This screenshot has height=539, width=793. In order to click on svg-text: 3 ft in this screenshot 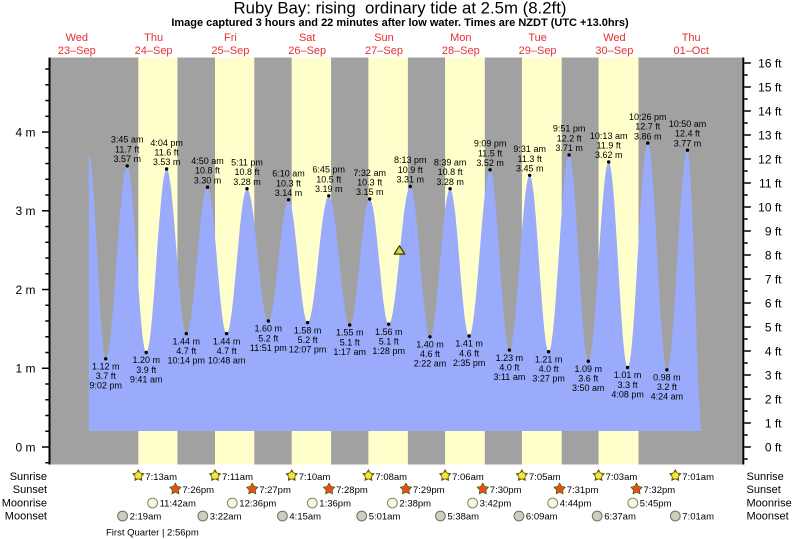, I will do `click(773, 375)`.